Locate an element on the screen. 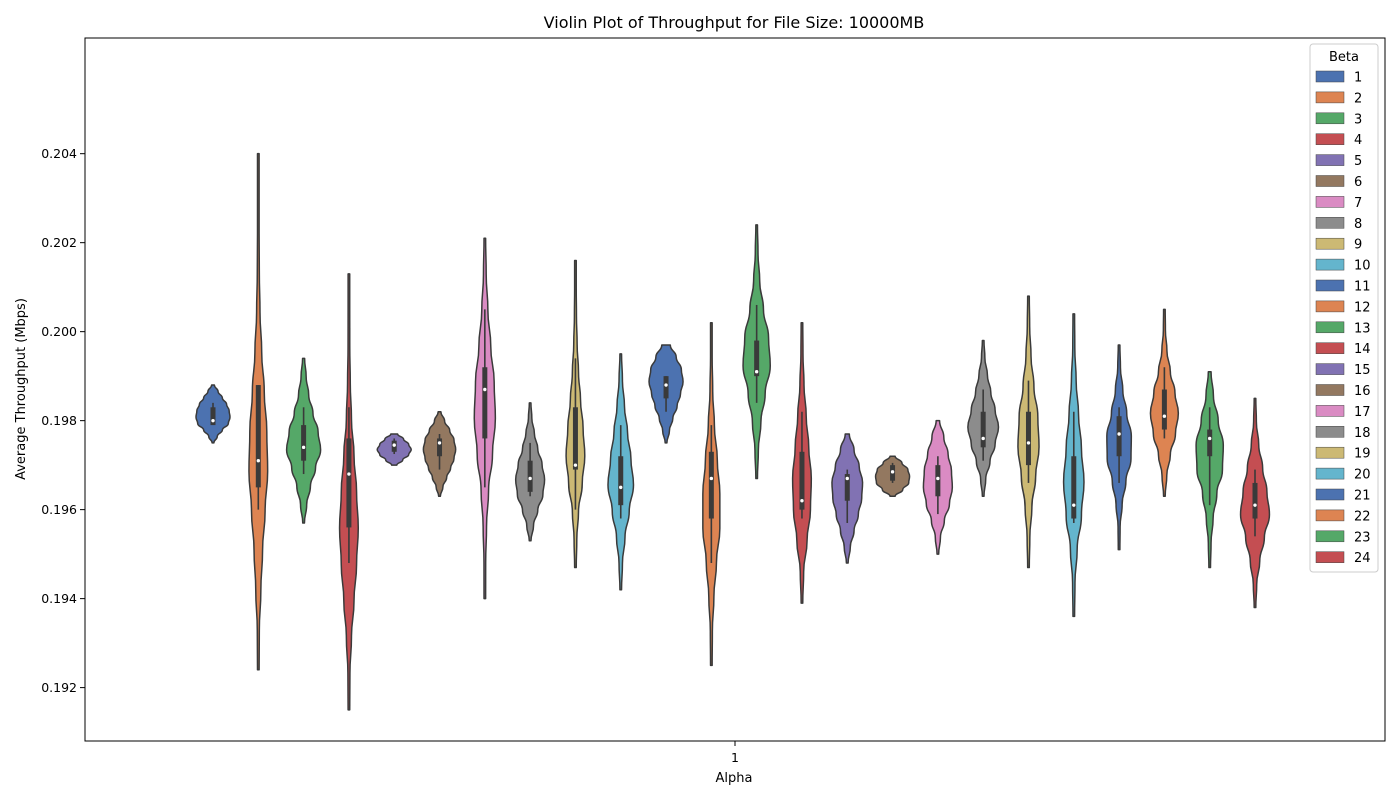  legend-label: 8 is located at coordinates (1358, 224).